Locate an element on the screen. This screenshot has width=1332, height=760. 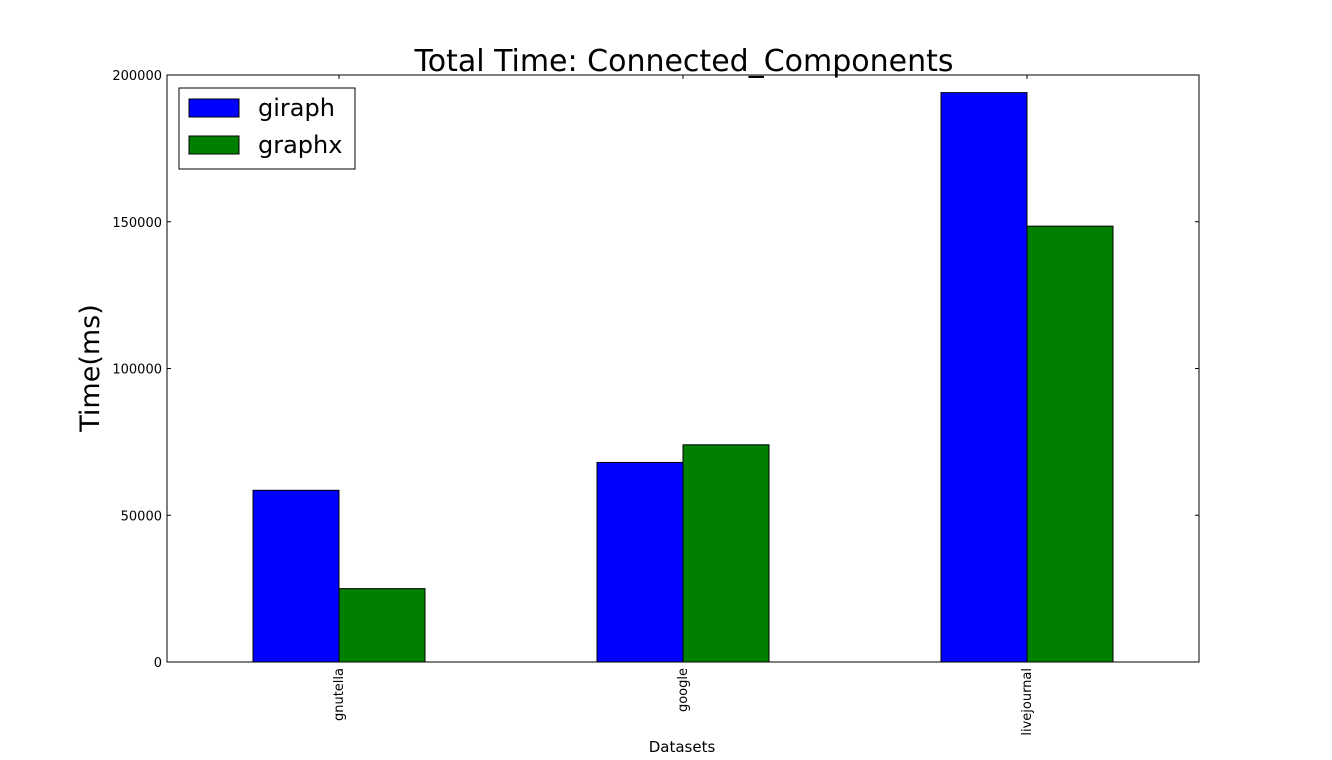
legend: giraph graphx is located at coordinates (267, 128).